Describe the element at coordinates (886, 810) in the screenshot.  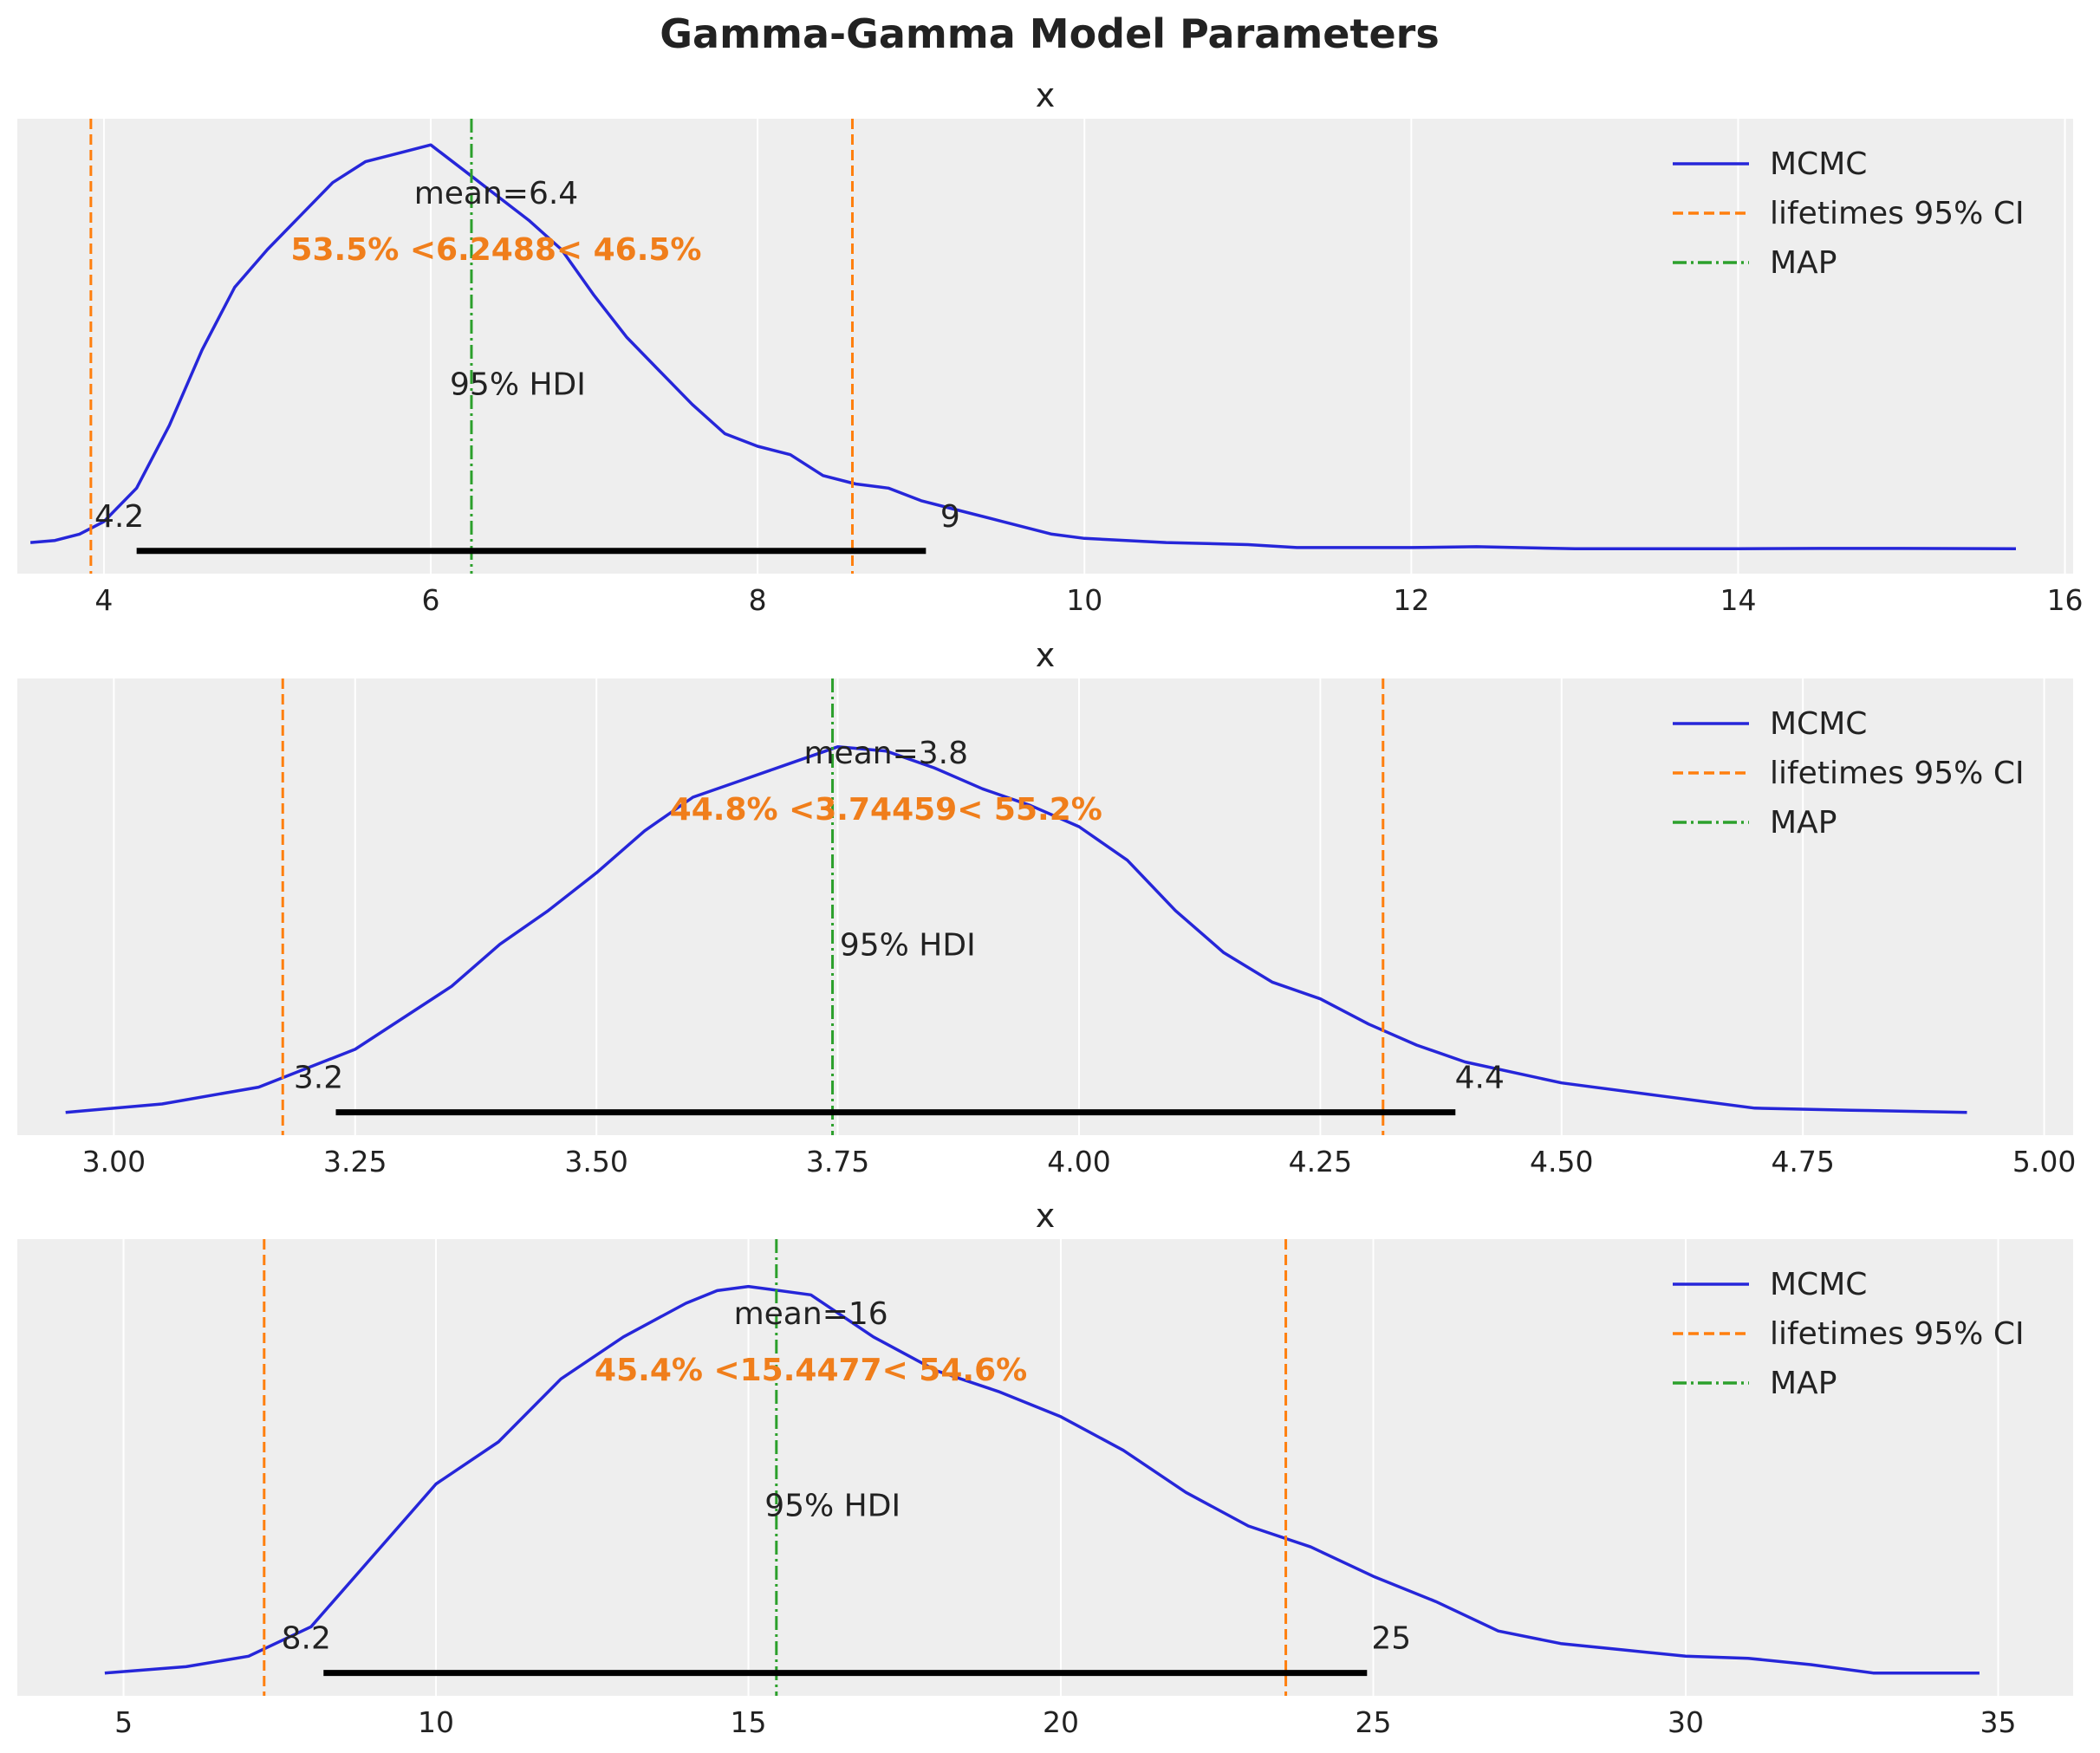
I see `reference-label: 44.8% <3.74459< 55.2%` at that location.